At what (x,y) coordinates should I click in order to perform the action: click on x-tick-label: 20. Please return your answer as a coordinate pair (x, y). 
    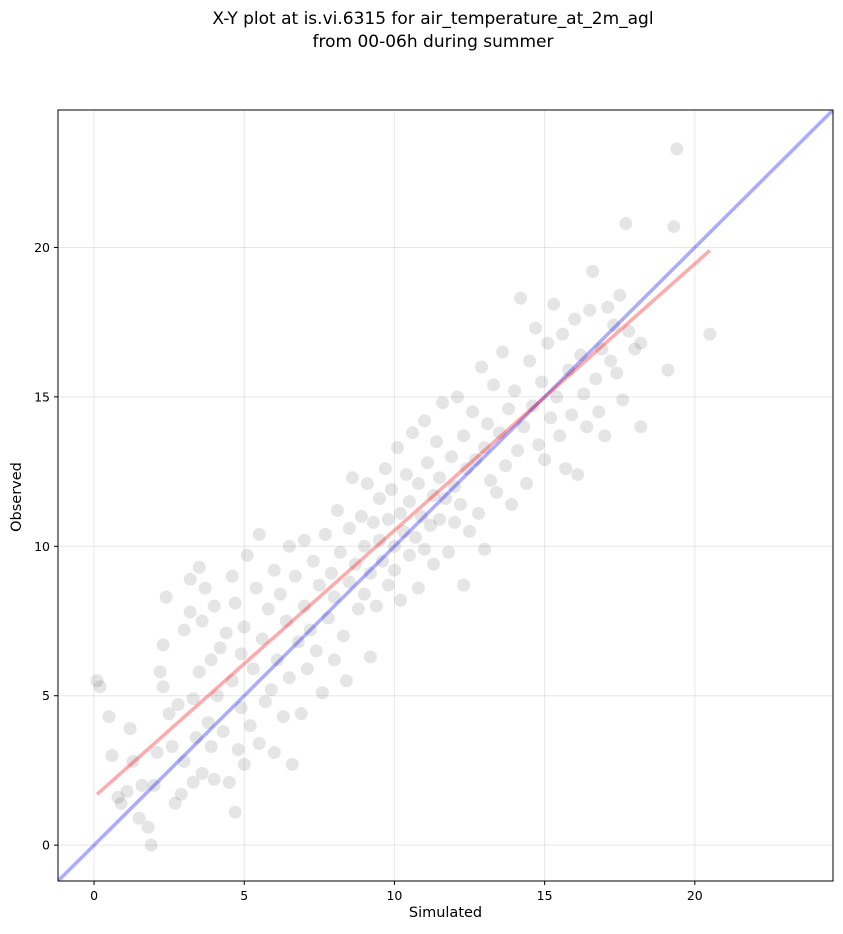
    Looking at the image, I should click on (695, 895).